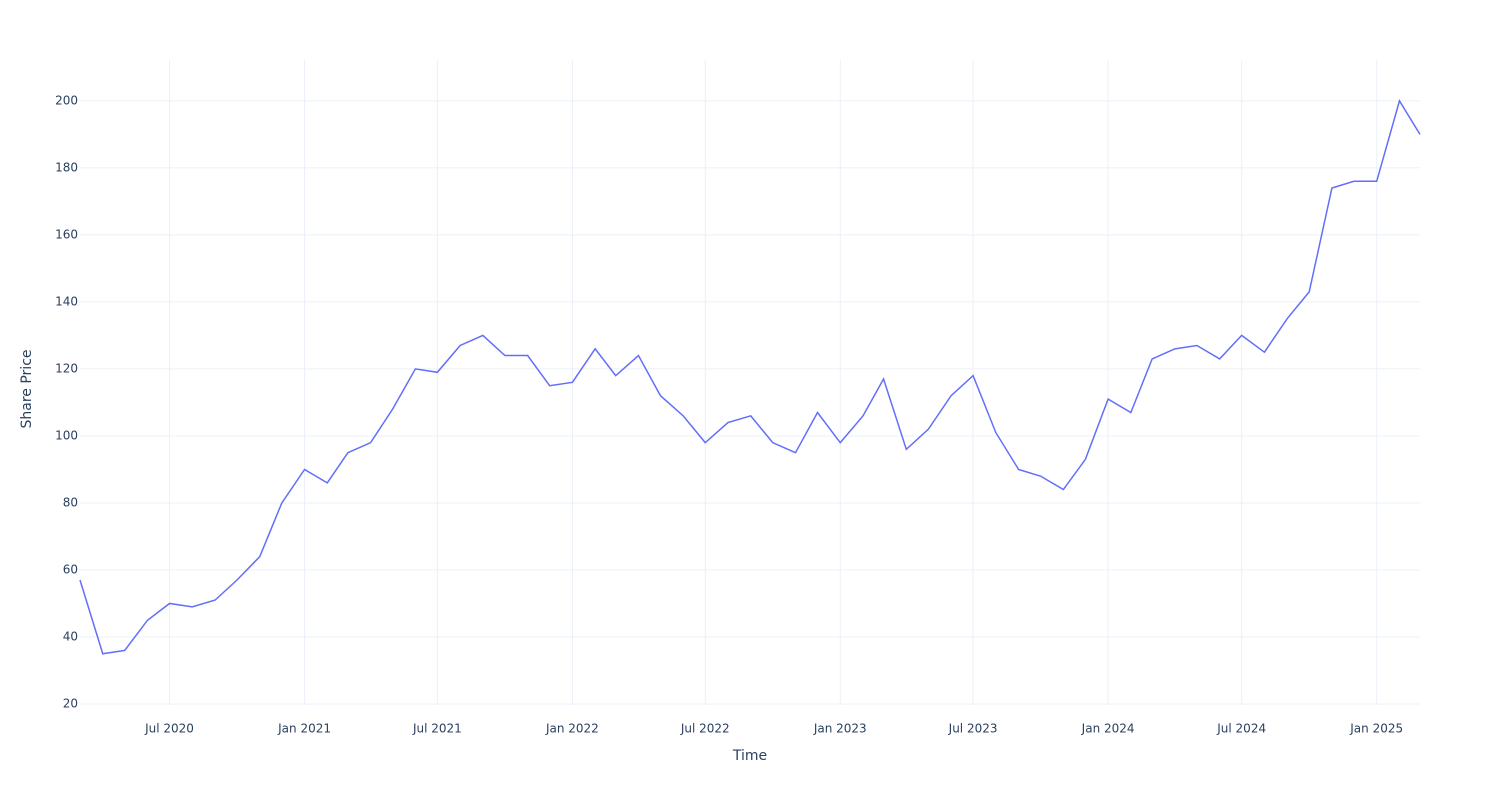 This screenshot has height=800, width=1500. What do you see at coordinates (840, 729) in the screenshot?
I see `x-tick-label: Jan 2023` at bounding box center [840, 729].